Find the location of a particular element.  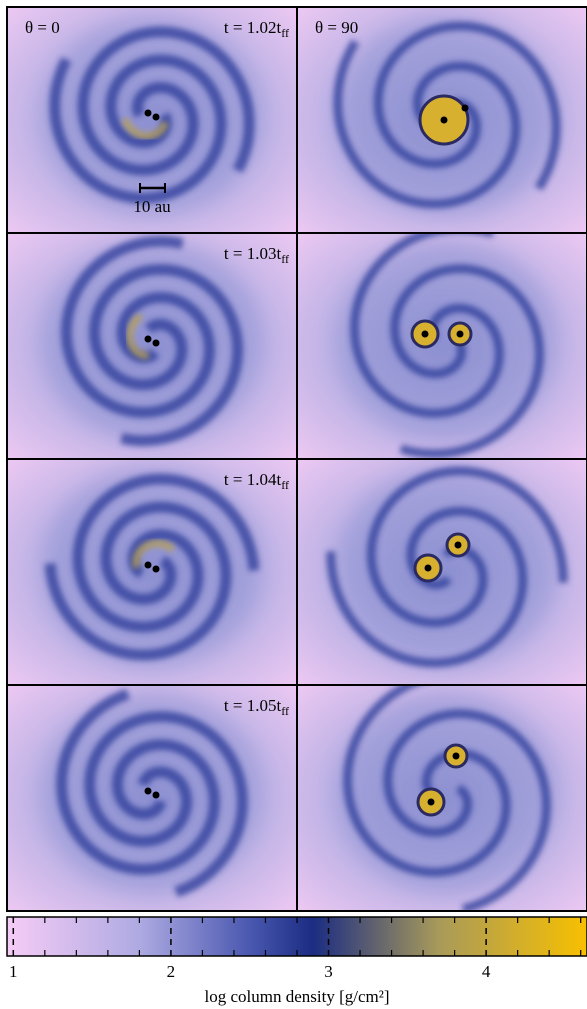

scale-bar-label: 10 au is located at coordinates (152, 206).